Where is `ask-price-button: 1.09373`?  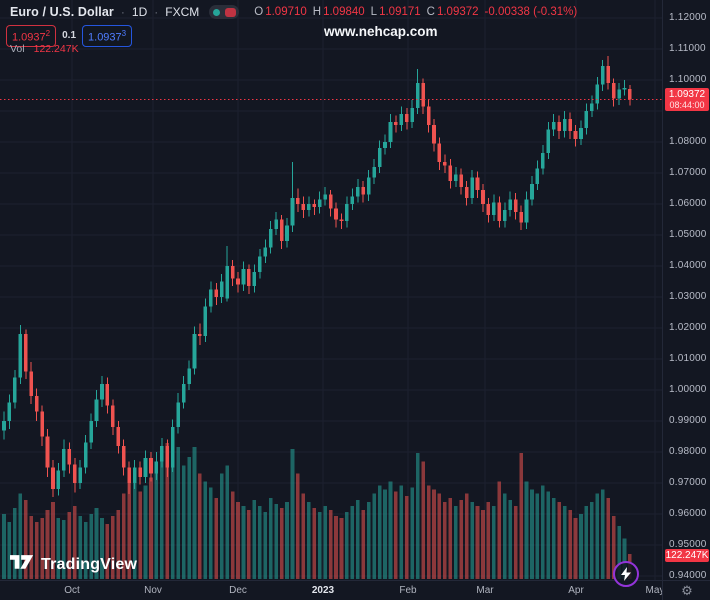 ask-price-button: 1.09373 is located at coordinates (107, 36).